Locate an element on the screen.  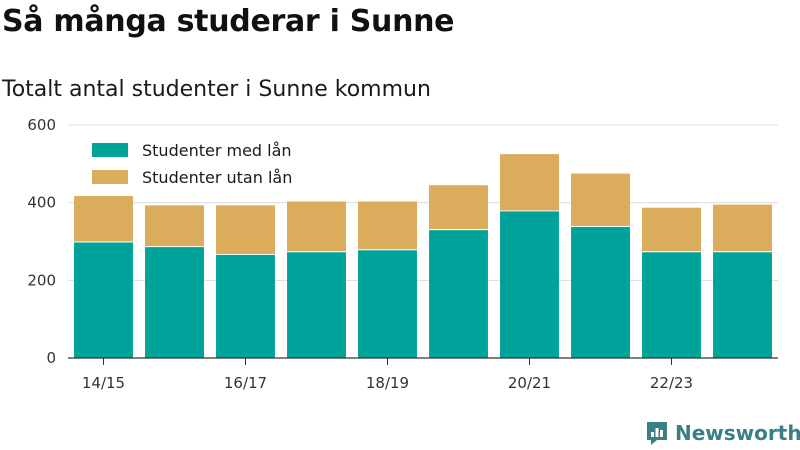
x-tick-label: 18/19 is located at coordinates (387, 383).